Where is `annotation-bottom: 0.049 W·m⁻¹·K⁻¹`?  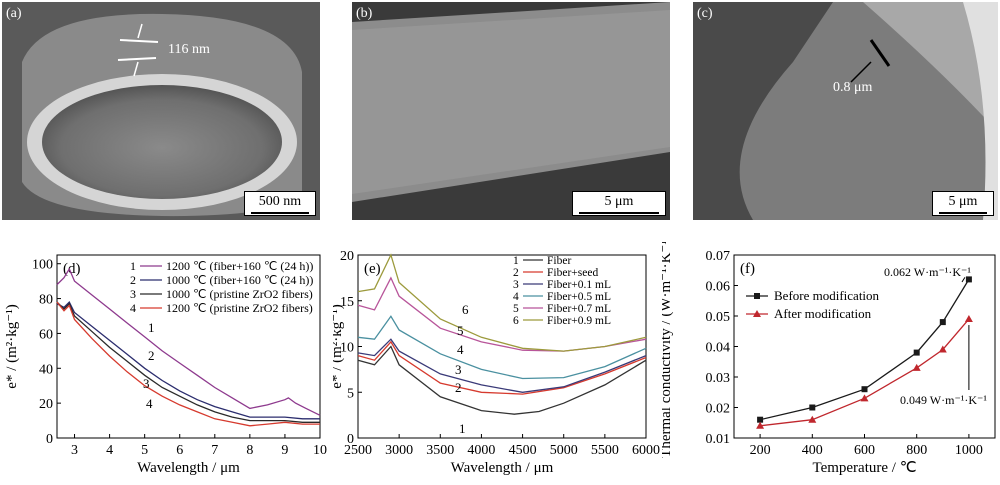 annotation-bottom: 0.049 W·m⁻¹·K⁻¹ is located at coordinates (943, 400).